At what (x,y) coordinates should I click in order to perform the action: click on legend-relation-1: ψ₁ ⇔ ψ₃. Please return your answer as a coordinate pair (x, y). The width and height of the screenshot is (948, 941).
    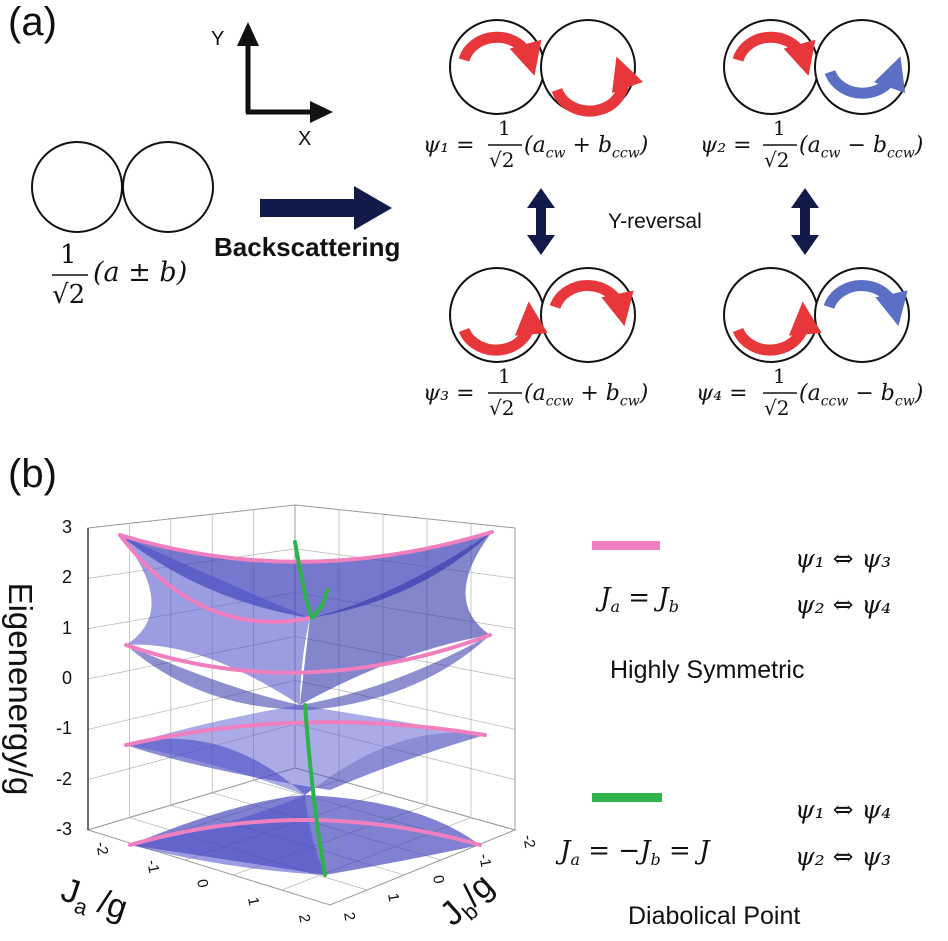
    Looking at the image, I should click on (843, 558).